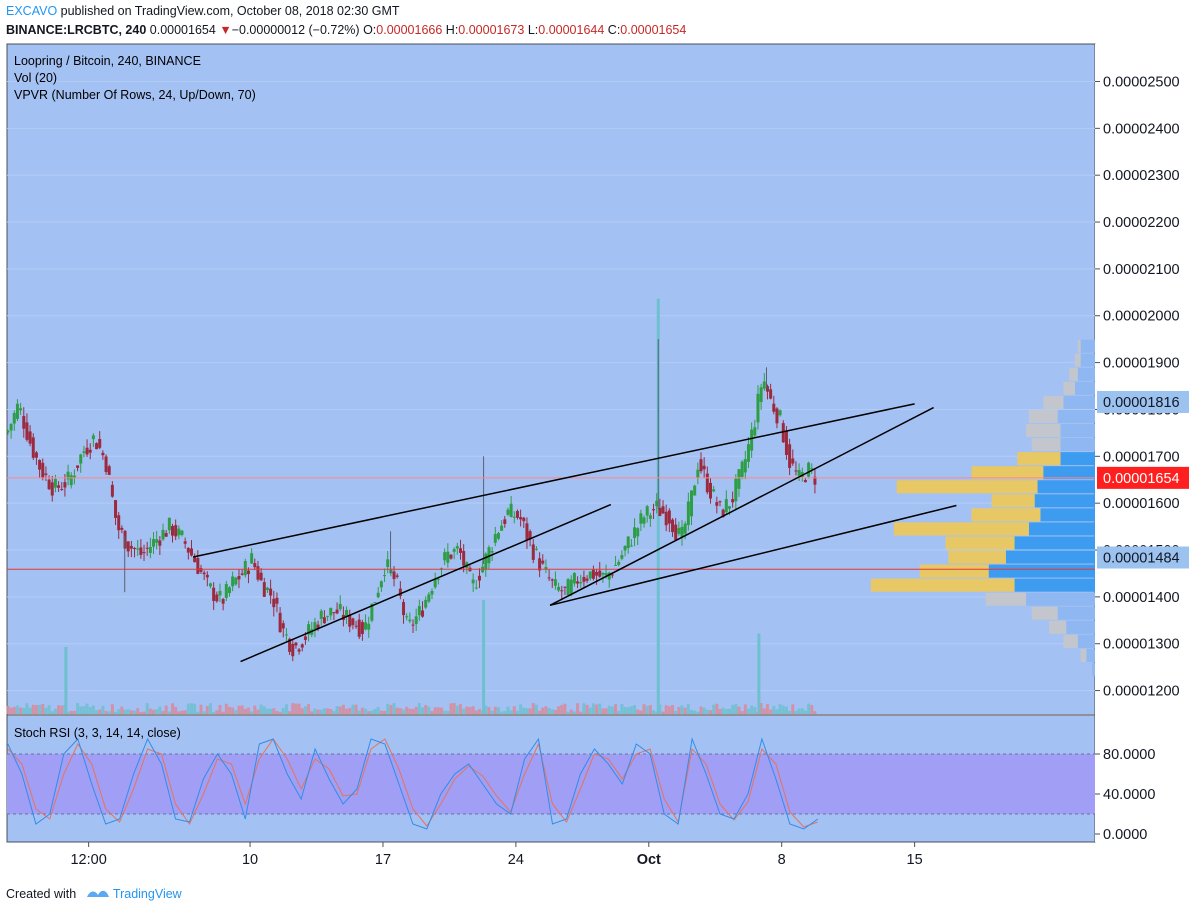 The width and height of the screenshot is (1201, 912). What do you see at coordinates (41, 894) in the screenshot?
I see `created-with-label: Created with` at bounding box center [41, 894].